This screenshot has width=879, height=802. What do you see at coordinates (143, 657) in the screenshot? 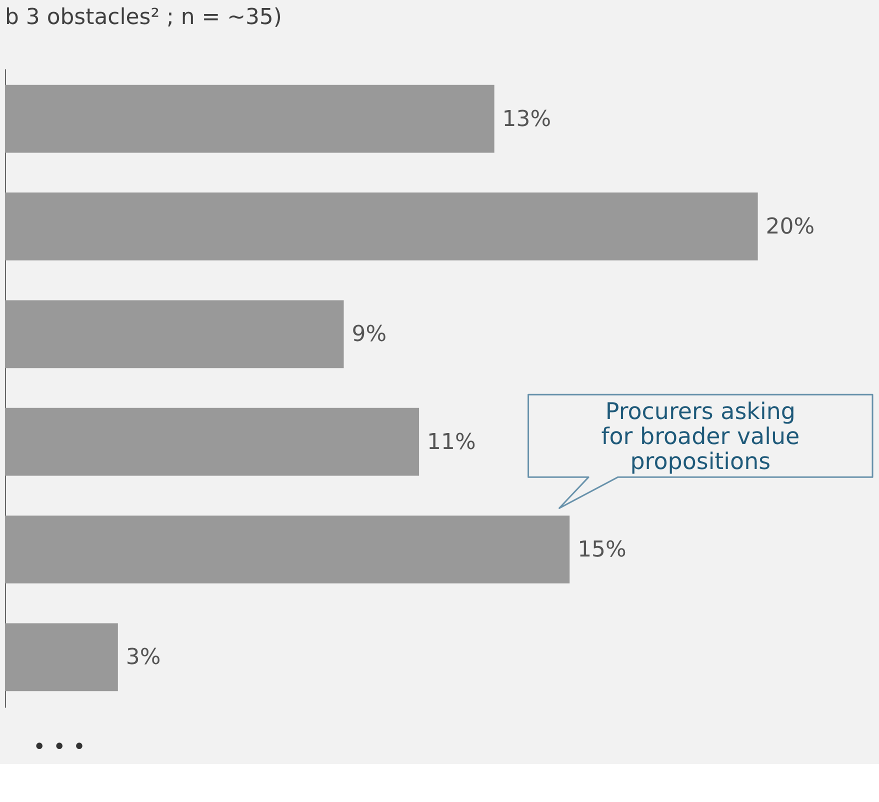
I see `data-label: 3%` at bounding box center [143, 657].